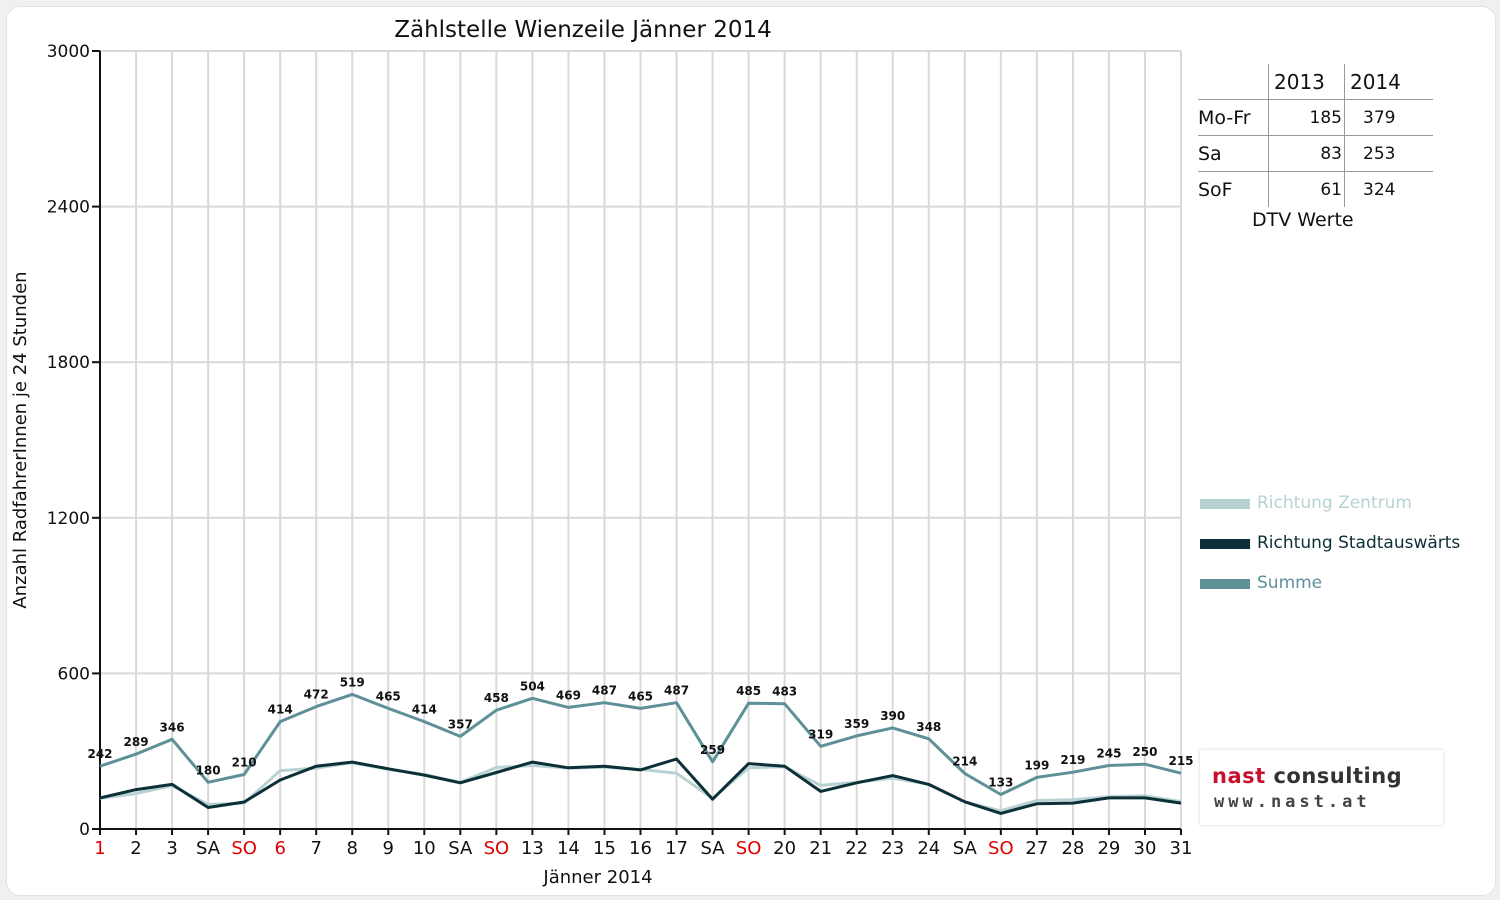  I want to click on x-tick-label: 9, so click(388, 848).